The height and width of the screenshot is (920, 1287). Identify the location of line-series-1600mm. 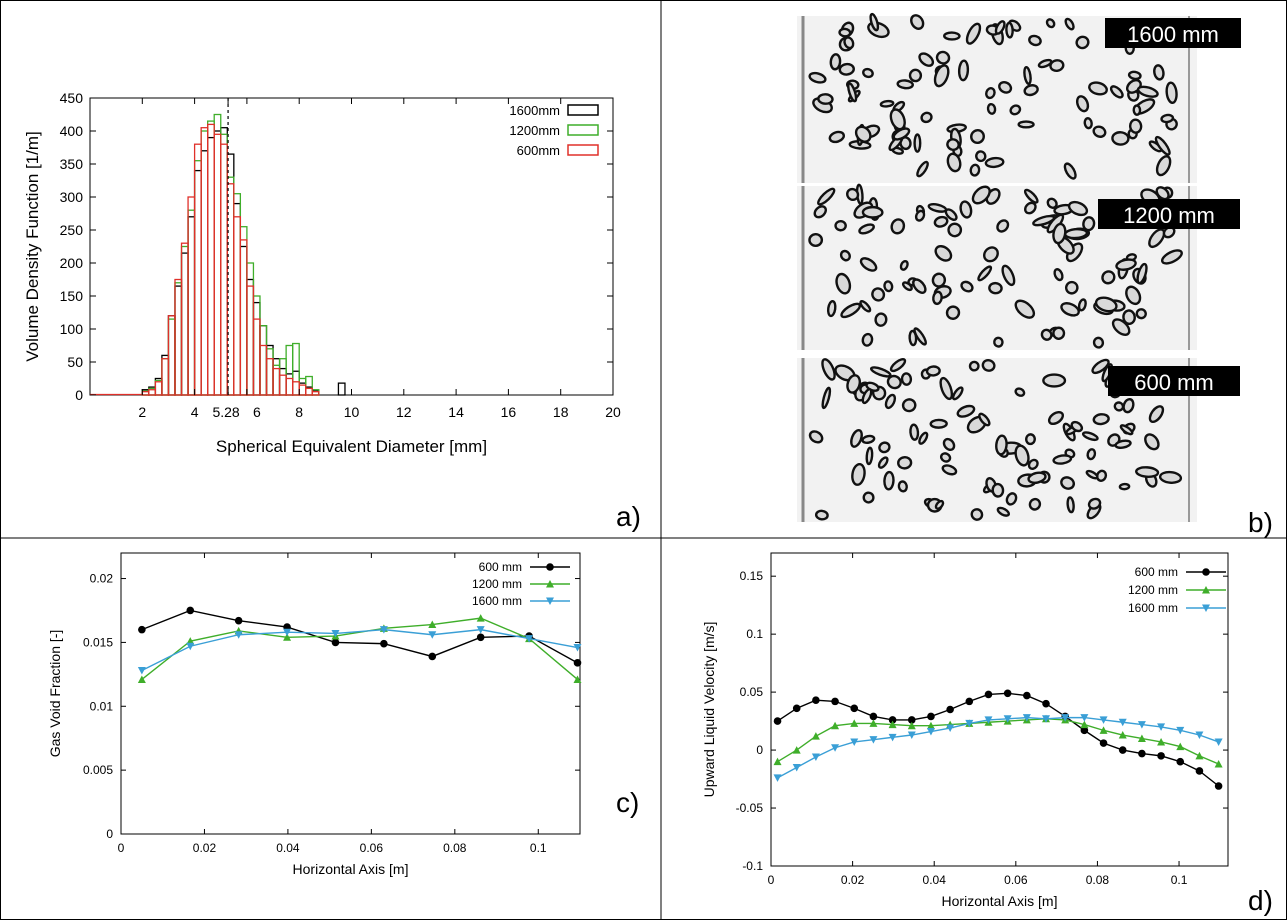
(359, 650).